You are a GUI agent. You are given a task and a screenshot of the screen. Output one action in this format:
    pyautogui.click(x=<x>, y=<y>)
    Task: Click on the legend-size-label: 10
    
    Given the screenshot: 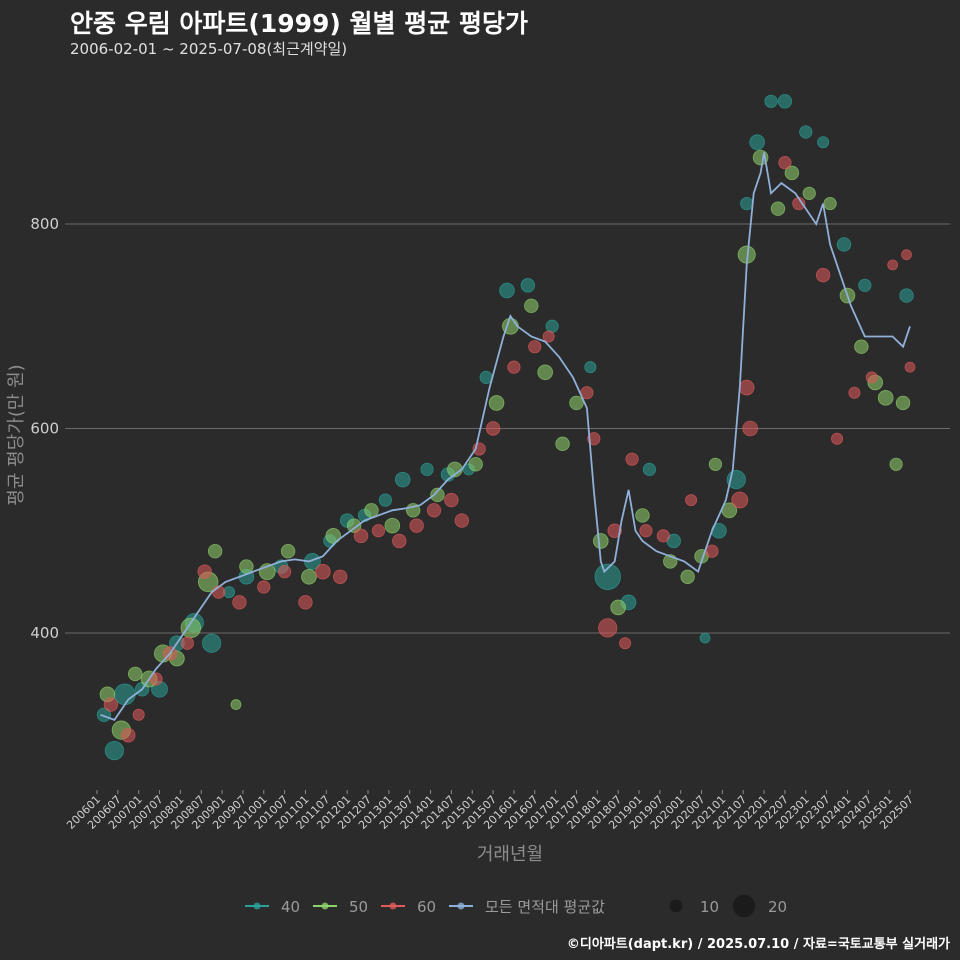 What is the action you would take?
    pyautogui.click(x=709, y=907)
    